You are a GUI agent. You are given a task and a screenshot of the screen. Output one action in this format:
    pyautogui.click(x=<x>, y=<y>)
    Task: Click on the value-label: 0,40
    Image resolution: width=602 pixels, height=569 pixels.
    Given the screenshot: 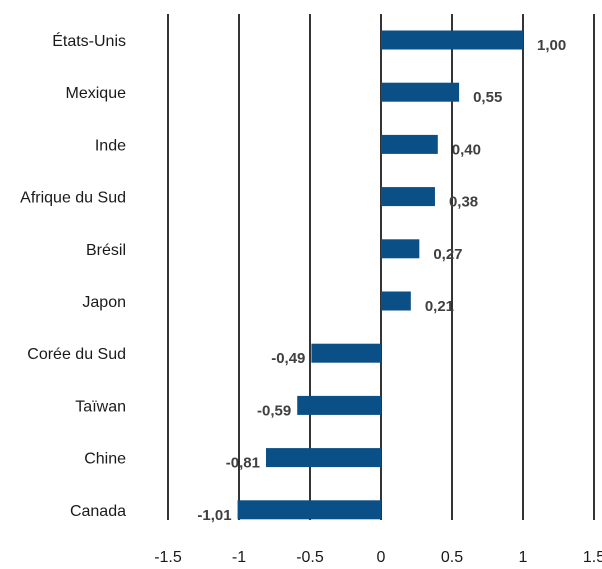 What is the action you would take?
    pyautogui.click(x=466, y=149)
    